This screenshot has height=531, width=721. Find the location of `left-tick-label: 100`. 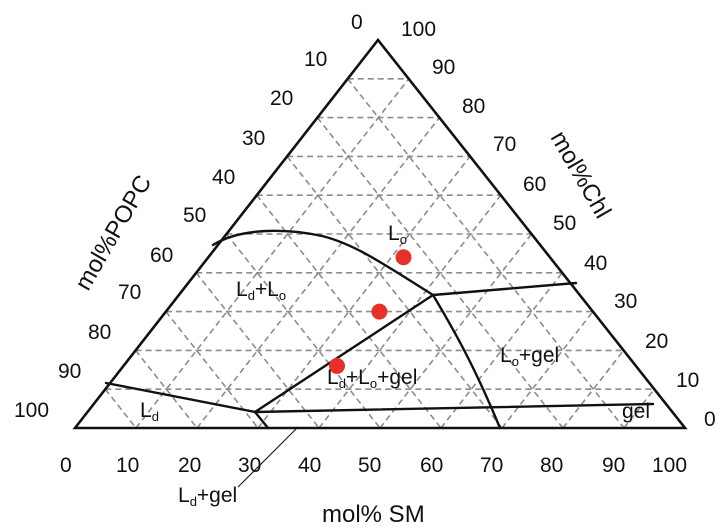

left-tick-label: 100 is located at coordinates (31, 410).